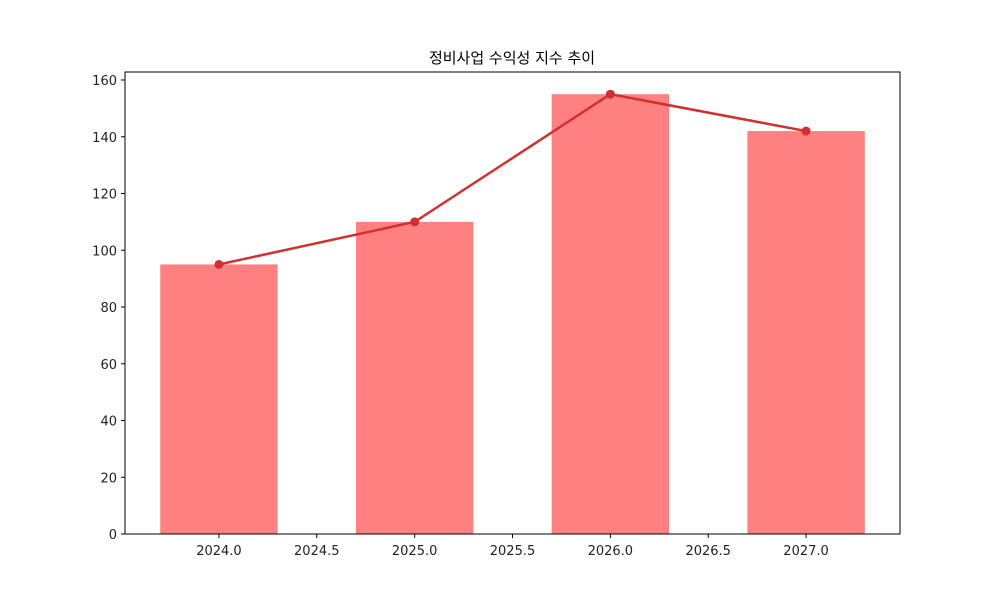 Image resolution: width=1000 pixels, height=600 pixels. I want to click on chart-title: 정비사업 수익성 지수 추이, so click(512, 58).